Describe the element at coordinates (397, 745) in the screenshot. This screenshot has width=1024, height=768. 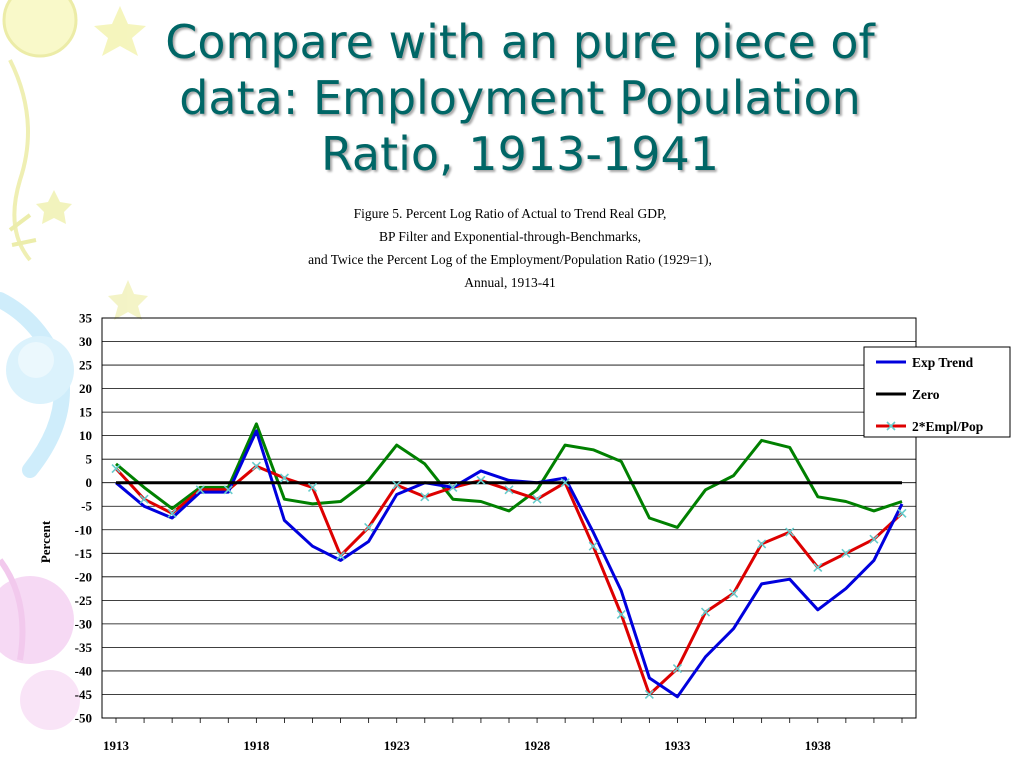
I see `x-tick-label: 1923` at that location.